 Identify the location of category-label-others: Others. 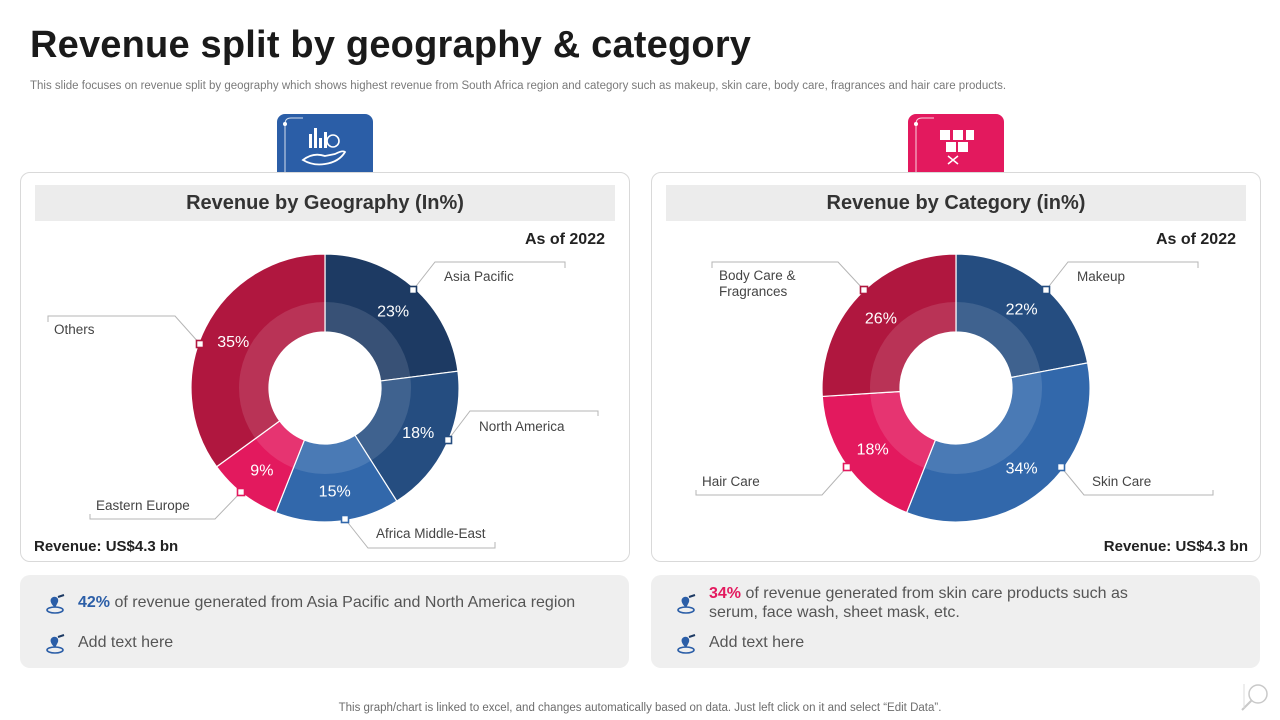
(74, 329).